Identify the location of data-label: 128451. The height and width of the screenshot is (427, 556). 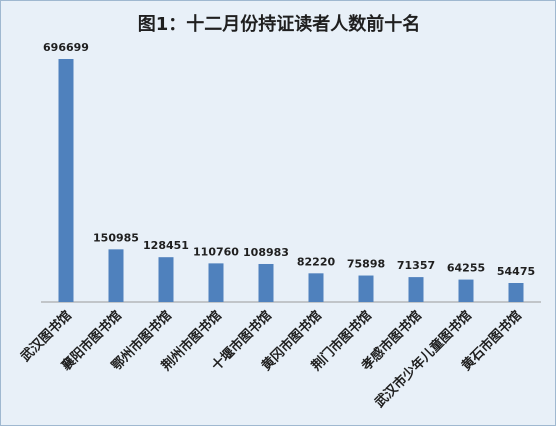
(166, 245).